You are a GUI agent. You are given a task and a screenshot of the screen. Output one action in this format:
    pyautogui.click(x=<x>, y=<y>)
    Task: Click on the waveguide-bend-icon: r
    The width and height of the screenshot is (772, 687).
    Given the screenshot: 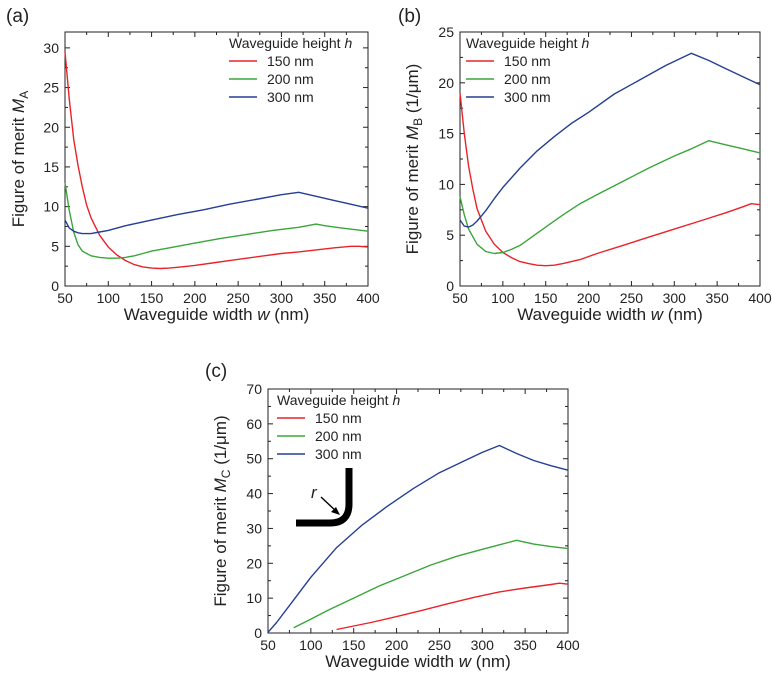 What is the action you would take?
    pyautogui.click(x=324, y=497)
    